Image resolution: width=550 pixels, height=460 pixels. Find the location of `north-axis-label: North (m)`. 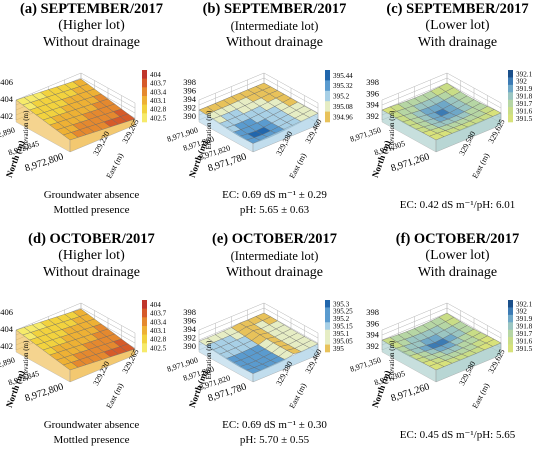

north-axis-label: North (m) is located at coordinates (15, 389).